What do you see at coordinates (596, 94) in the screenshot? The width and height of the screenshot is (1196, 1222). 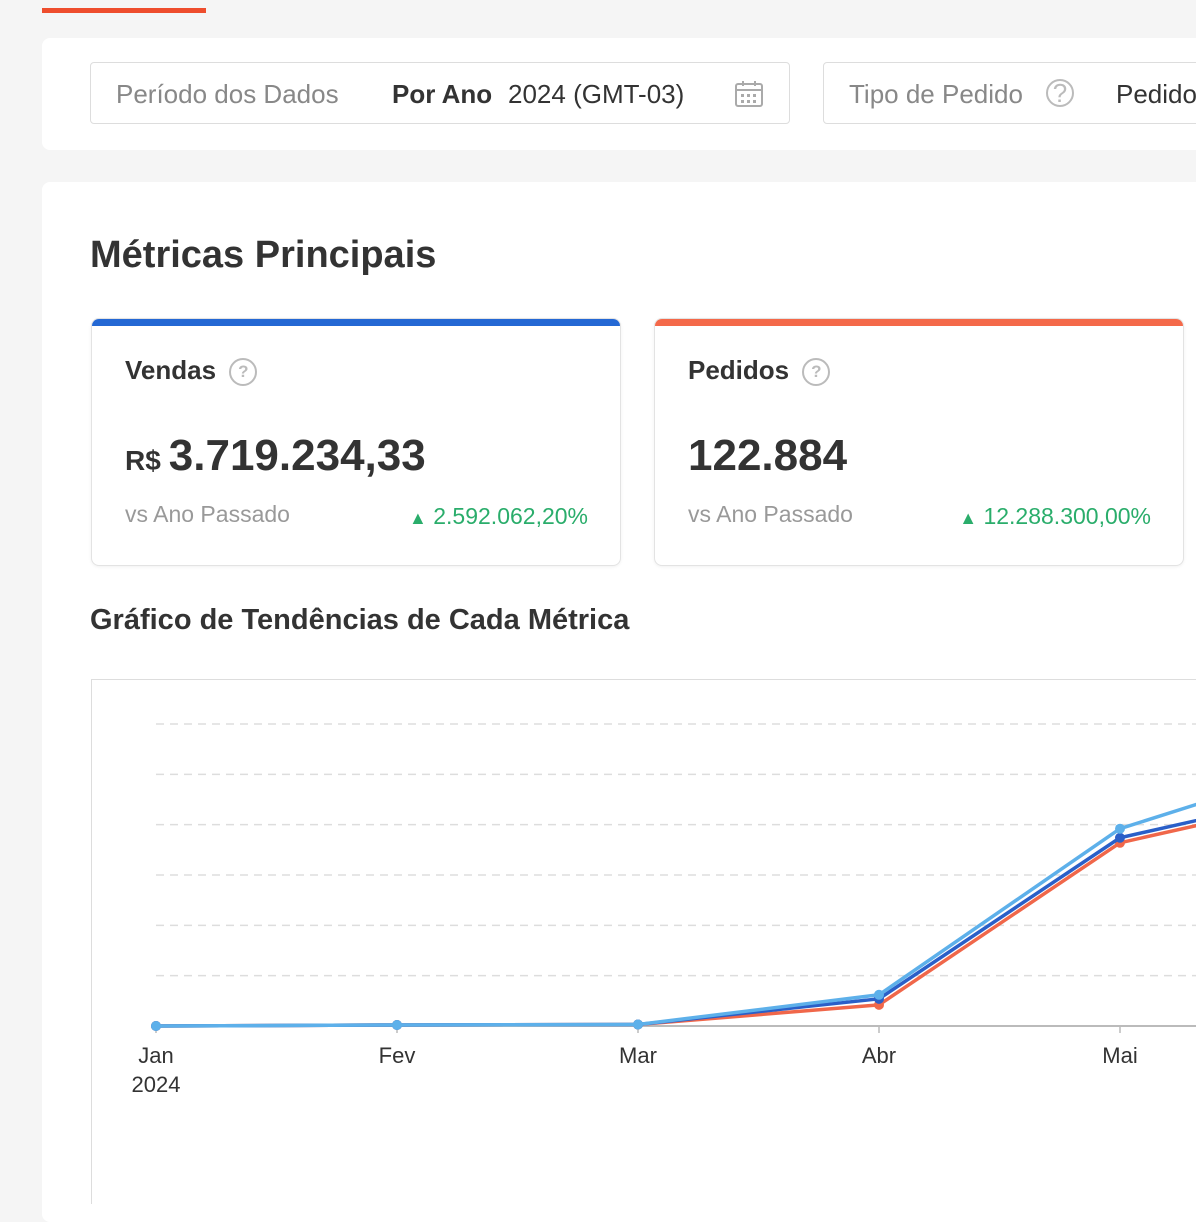 I see `period-value: 2024 (GMT-03)` at bounding box center [596, 94].